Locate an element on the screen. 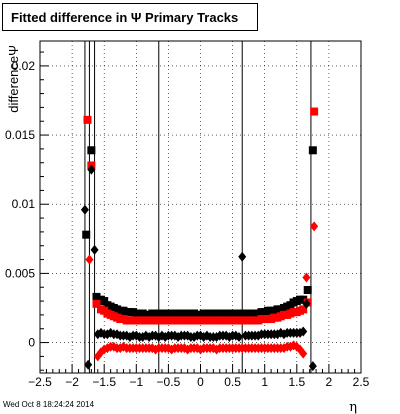  chart-title: Fitted difference in Ψ Primary Tracks is located at coordinates (130, 17).